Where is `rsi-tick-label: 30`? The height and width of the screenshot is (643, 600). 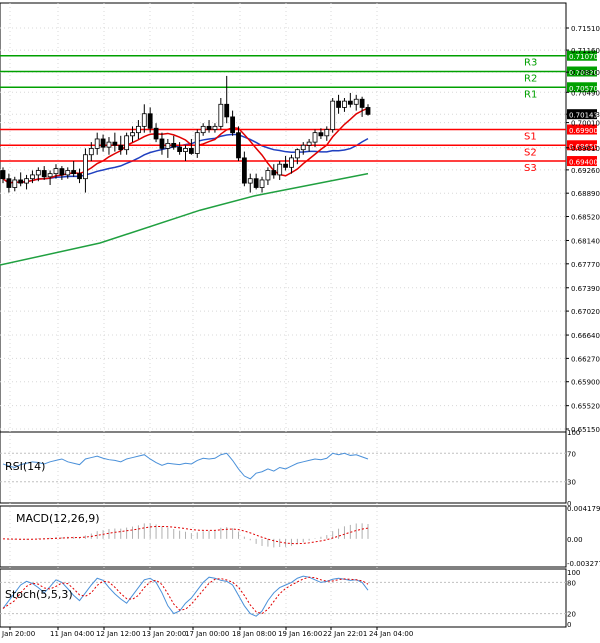 rsi-tick-label: 30 is located at coordinates (571, 483).